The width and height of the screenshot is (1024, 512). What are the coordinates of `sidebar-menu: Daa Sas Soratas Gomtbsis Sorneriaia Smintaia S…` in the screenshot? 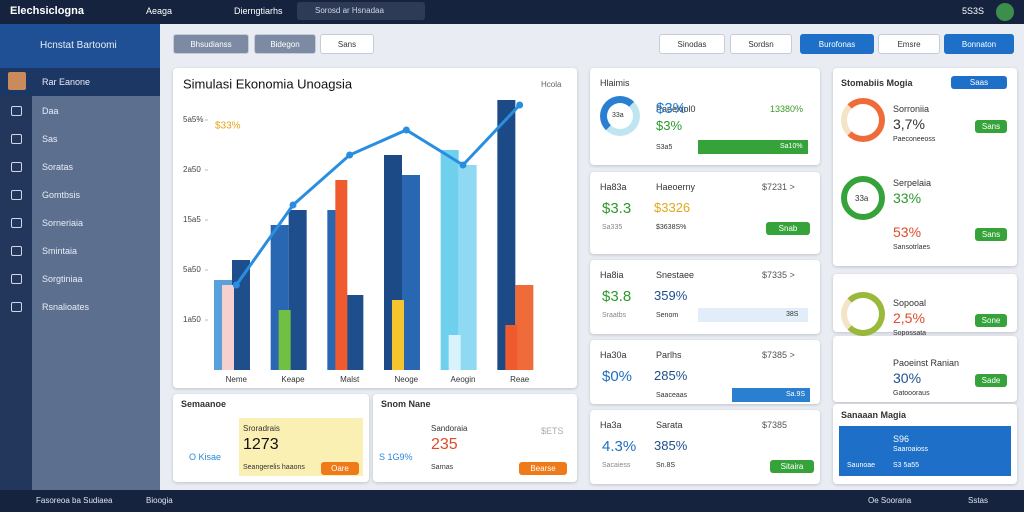 It's located at (80, 257).